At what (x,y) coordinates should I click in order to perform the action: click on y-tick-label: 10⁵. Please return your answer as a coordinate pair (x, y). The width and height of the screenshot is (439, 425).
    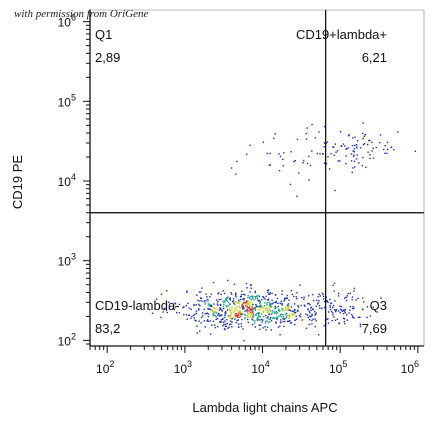
    Looking at the image, I should click on (67, 100).